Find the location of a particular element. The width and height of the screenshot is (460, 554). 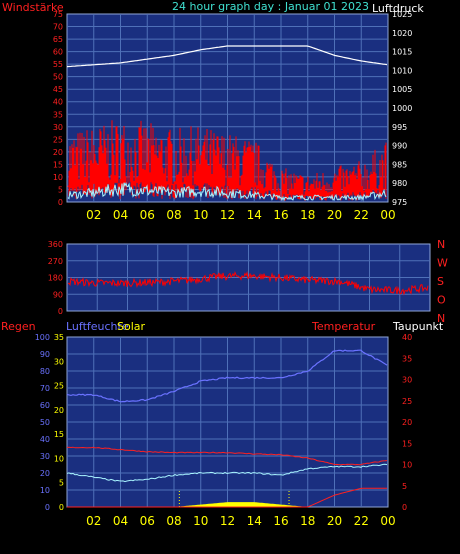

x-tick-label: 18 is located at coordinates (307, 521).